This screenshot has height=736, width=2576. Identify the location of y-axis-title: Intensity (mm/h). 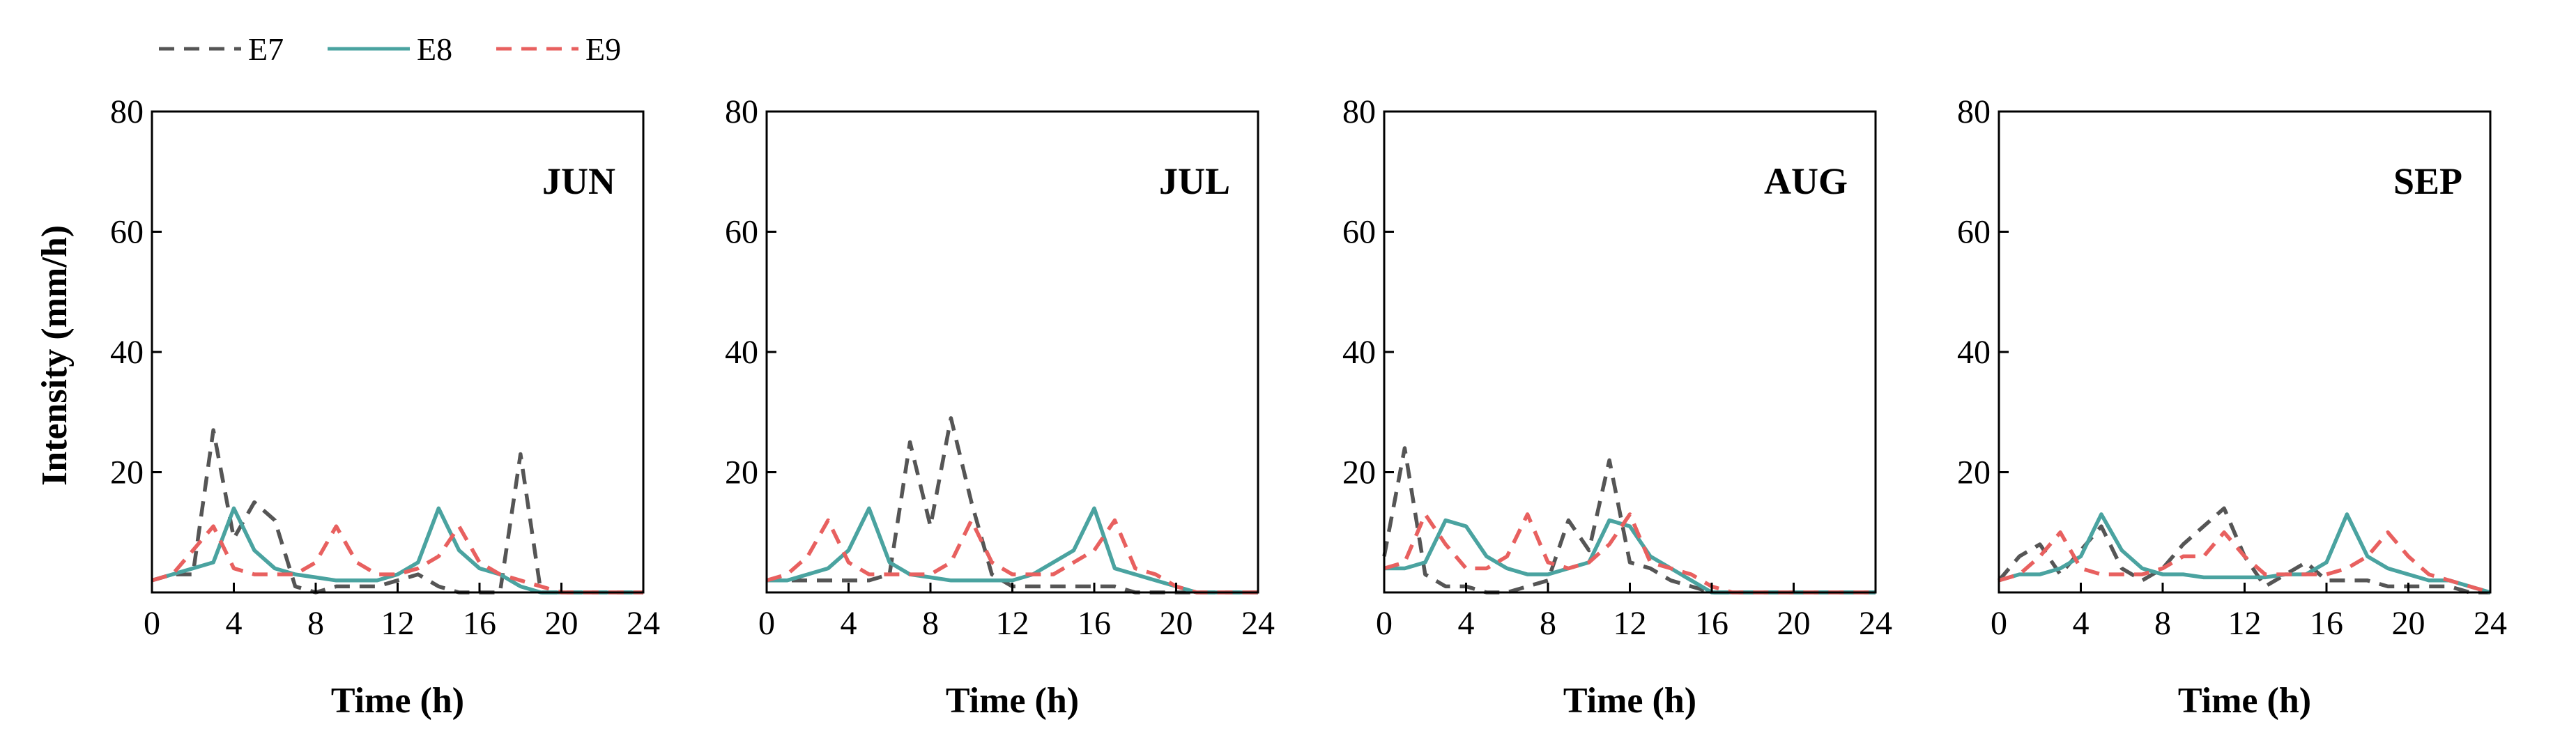
(55, 355).